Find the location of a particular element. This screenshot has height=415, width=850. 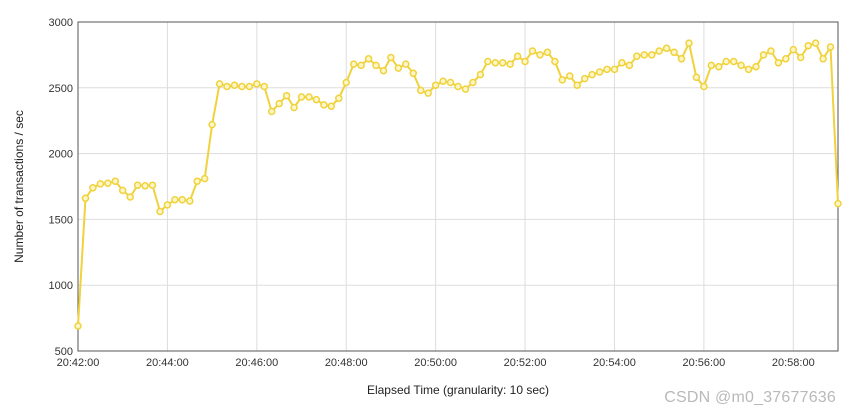

y-axis-ticks: 500 1000 1500 2000 2500 3000 is located at coordinates (61, 187).